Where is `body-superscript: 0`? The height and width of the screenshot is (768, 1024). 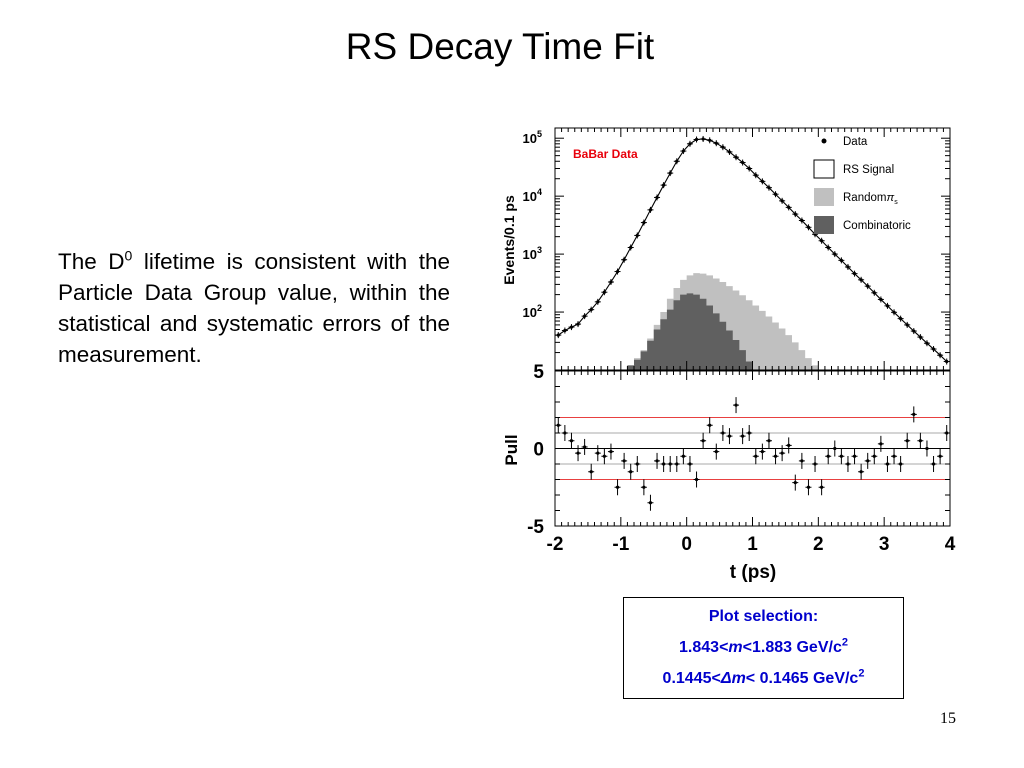 body-superscript: 0 is located at coordinates (128, 255).